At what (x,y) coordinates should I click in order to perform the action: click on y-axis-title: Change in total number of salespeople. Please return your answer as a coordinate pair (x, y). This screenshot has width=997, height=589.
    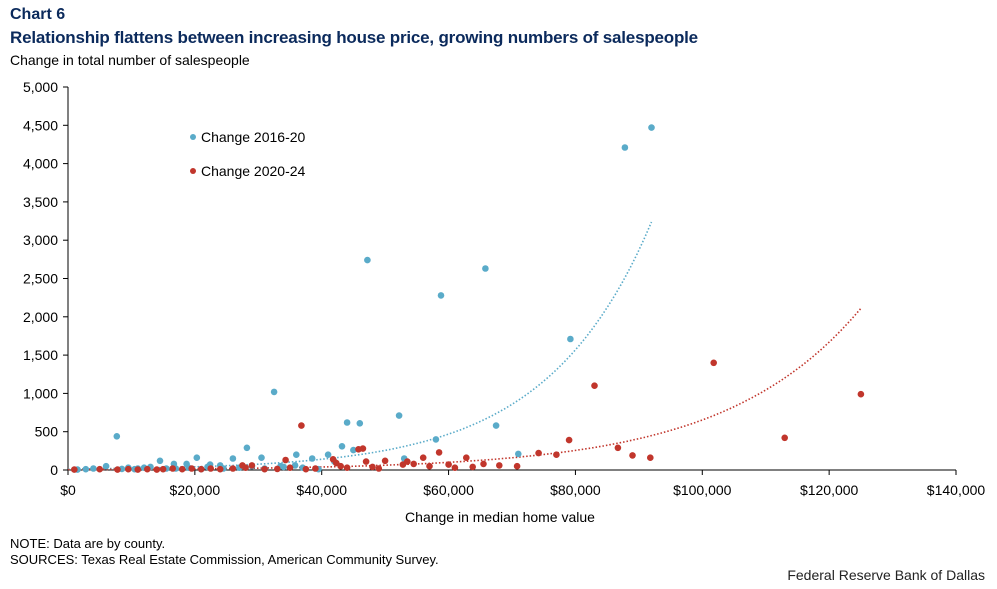
    Looking at the image, I should click on (130, 60).